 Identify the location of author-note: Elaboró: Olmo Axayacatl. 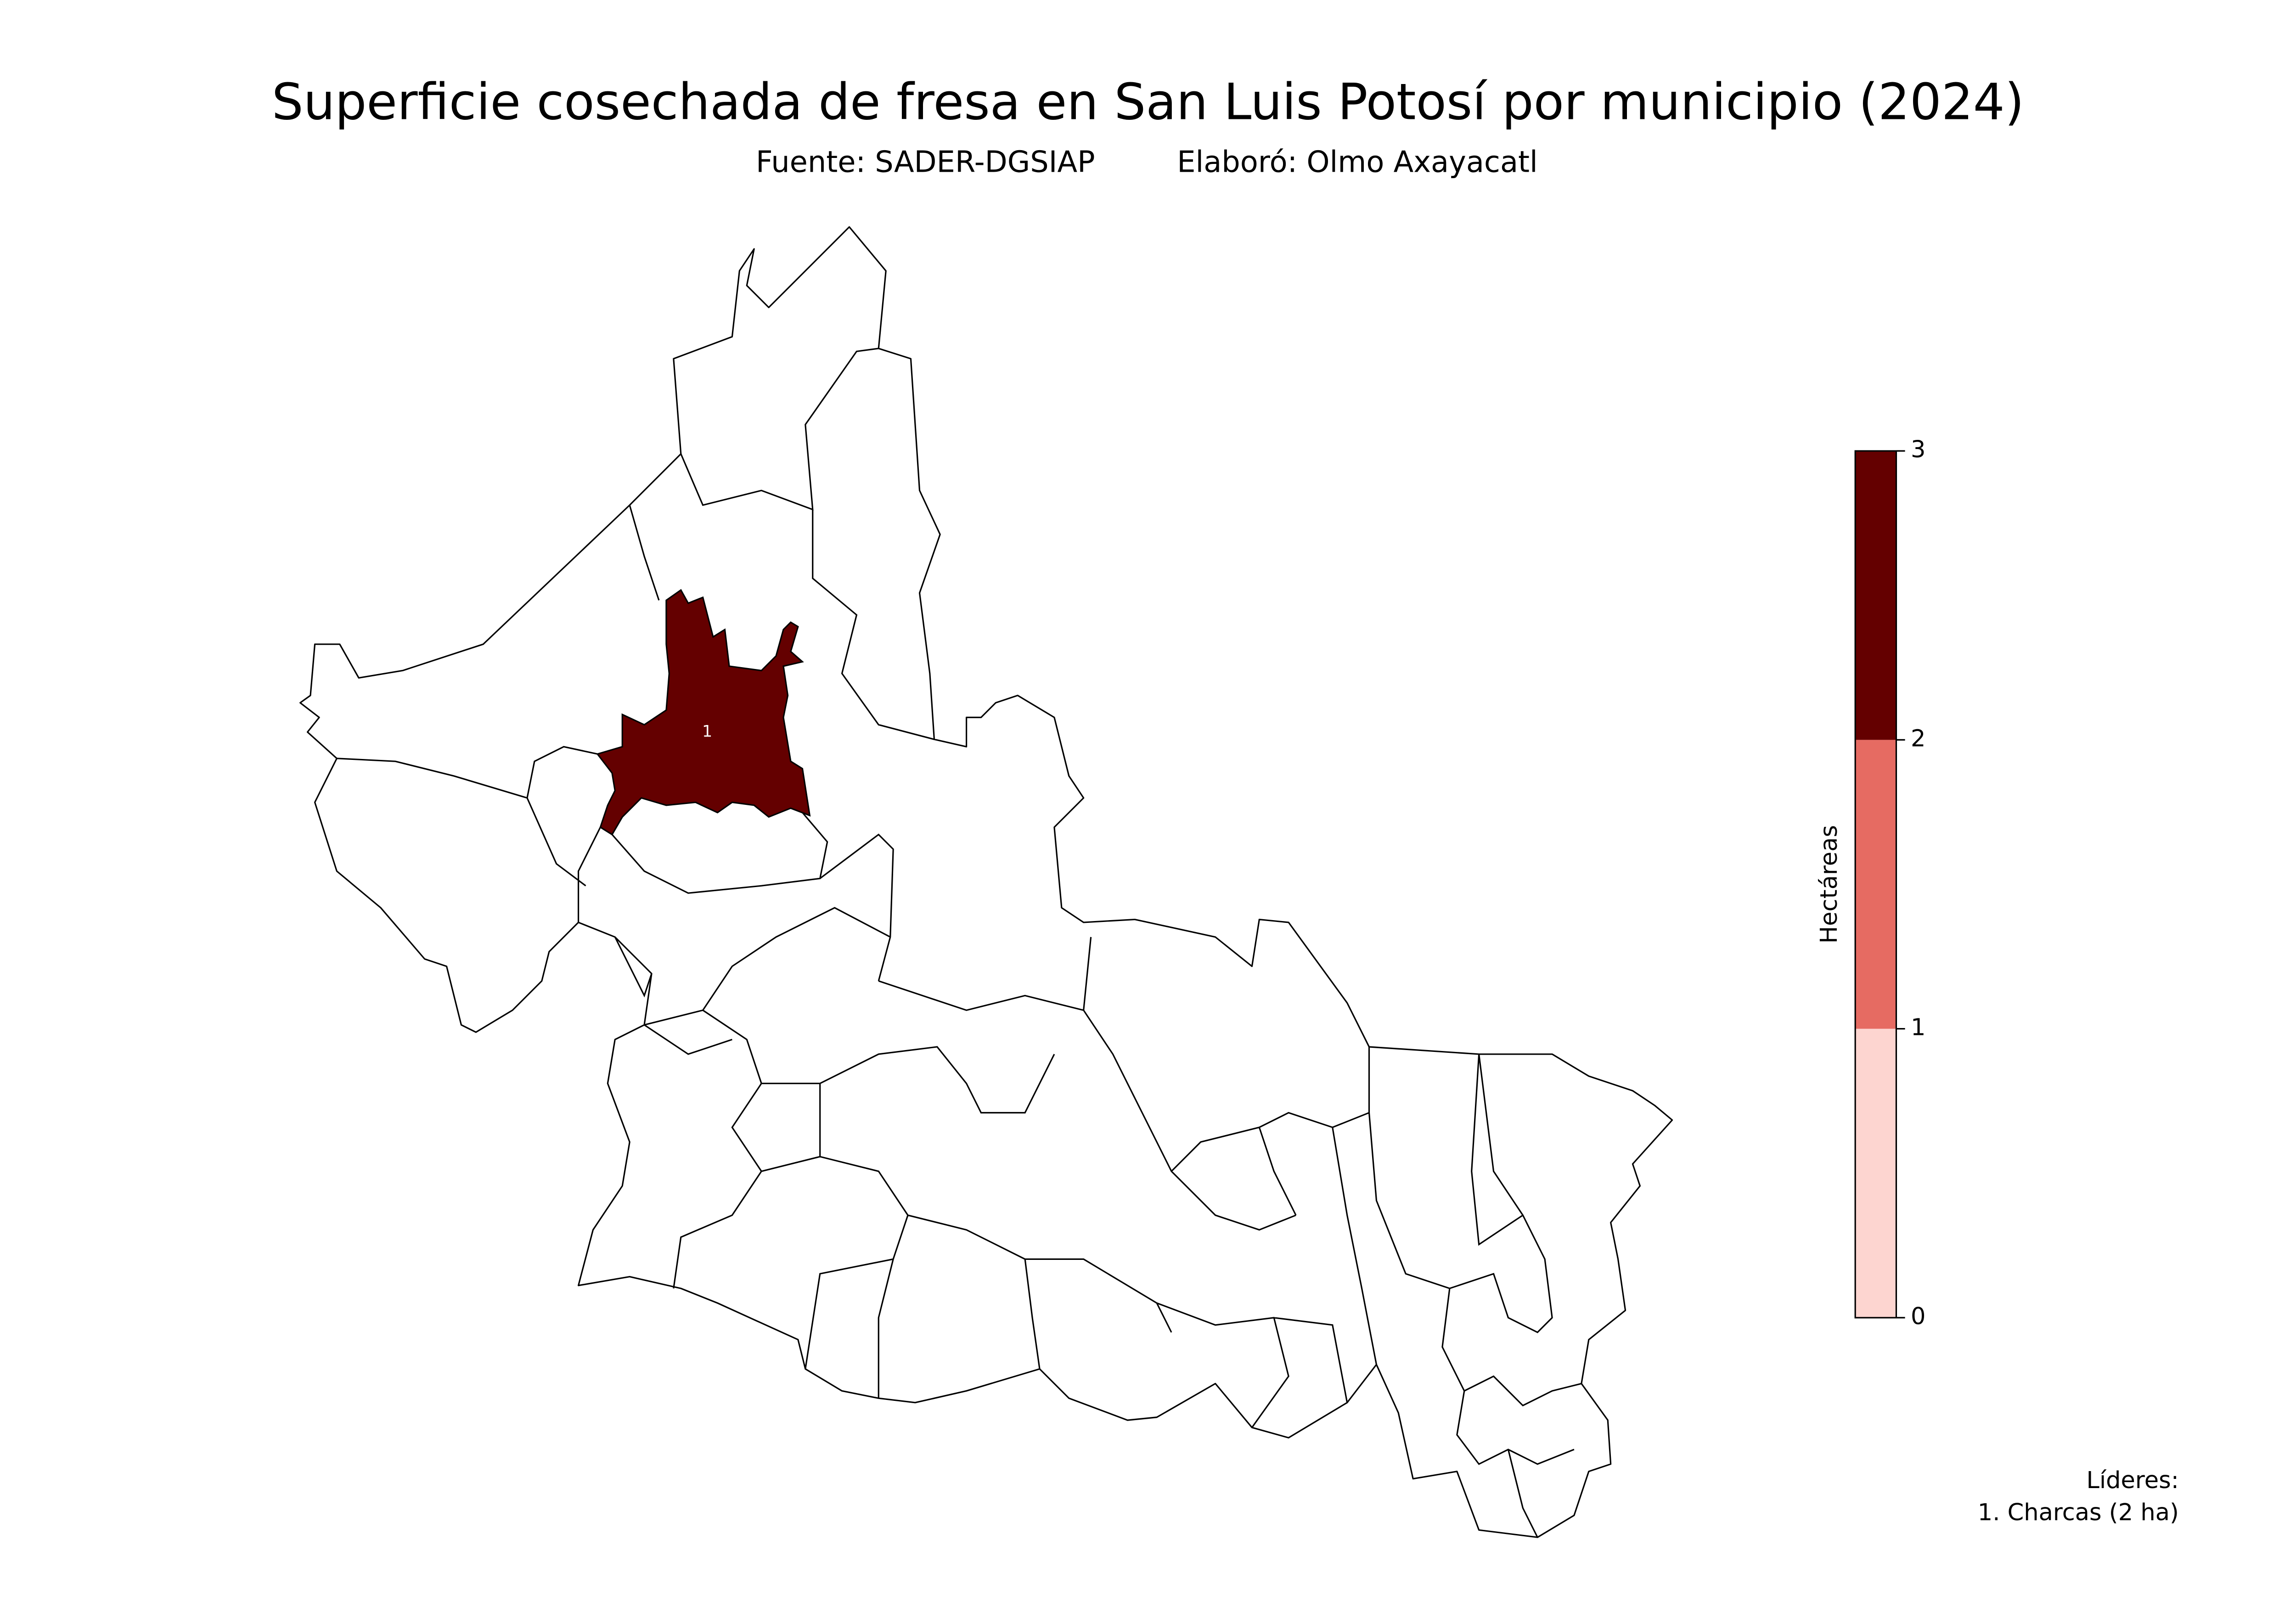
(1357, 163).